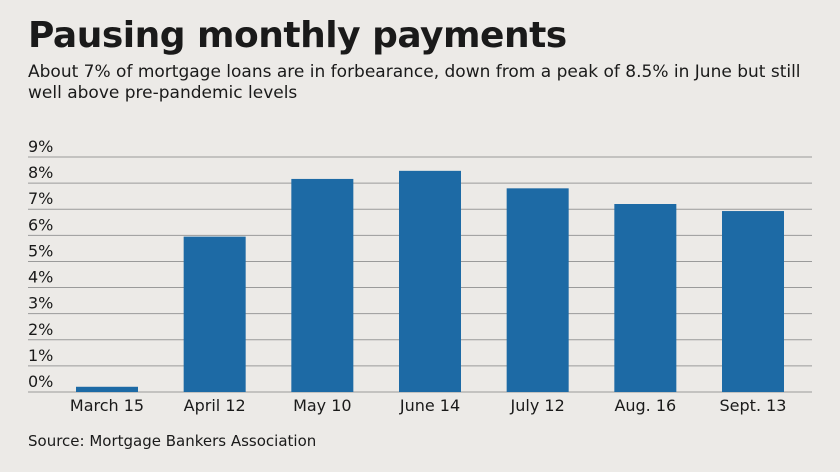 The height and width of the screenshot is (472, 840). I want to click on x-category-label: June 14, so click(429, 405).